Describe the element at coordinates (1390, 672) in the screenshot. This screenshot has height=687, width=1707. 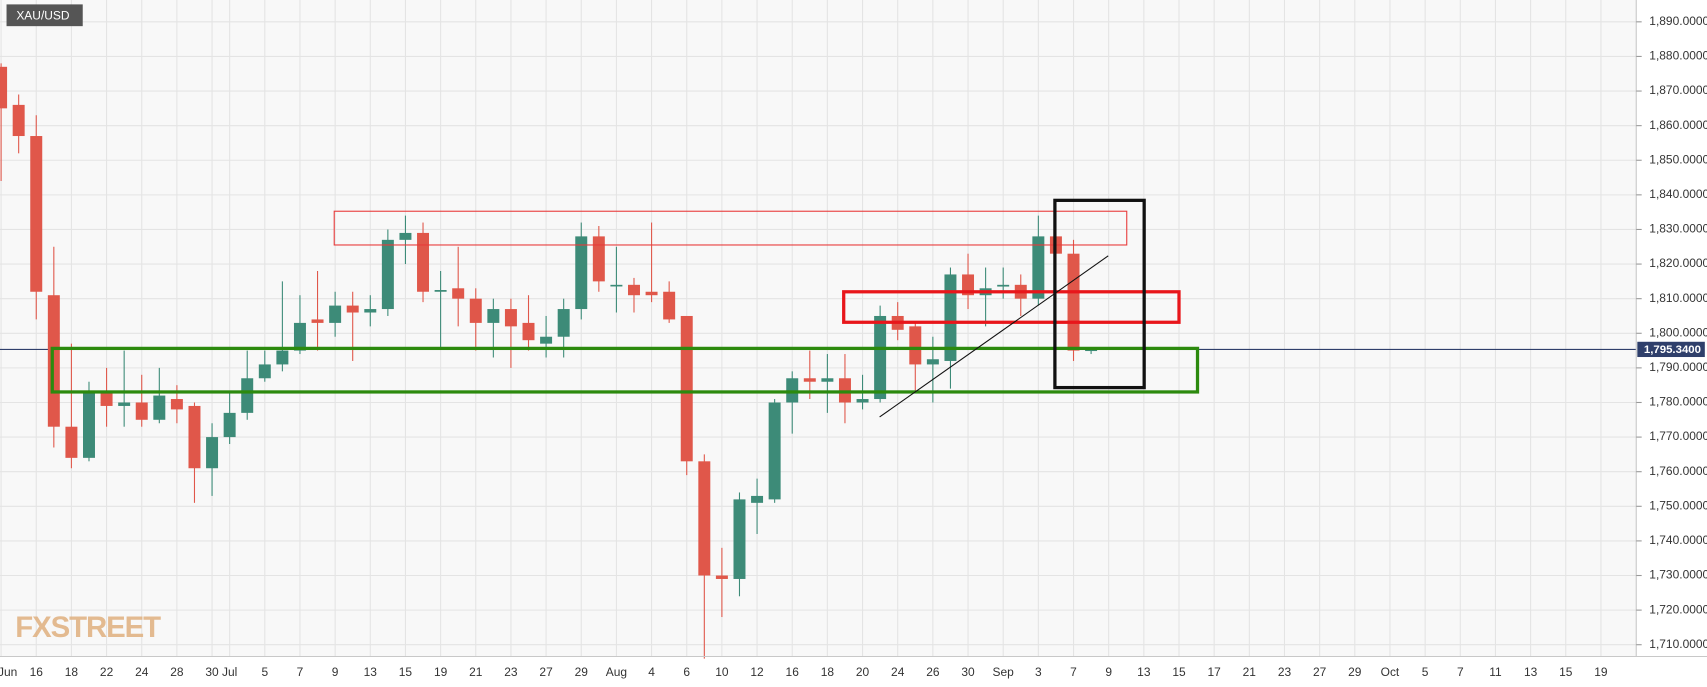
I see `x-tick-label: Oct` at that location.